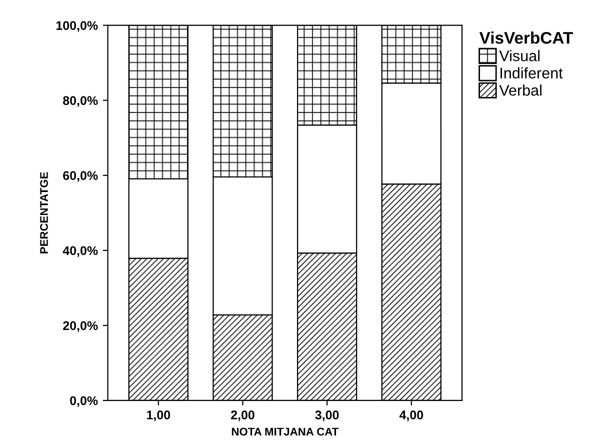 This screenshot has height=444, width=616. Describe the element at coordinates (80, 326) in the screenshot. I see `y-tick-label: 20,0%` at that location.